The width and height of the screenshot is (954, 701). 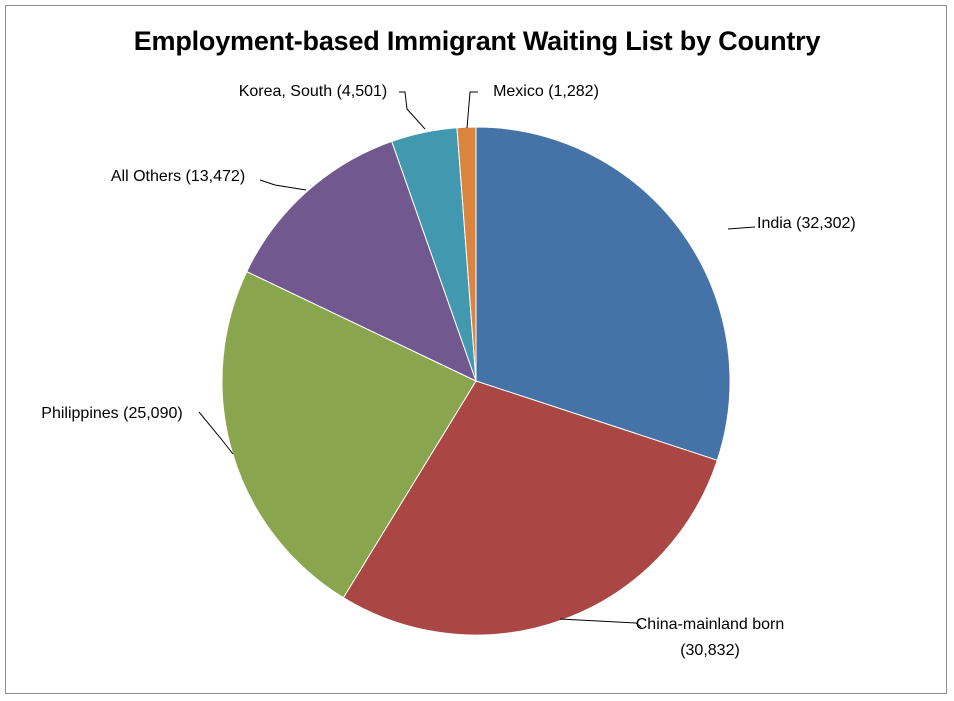 What do you see at coordinates (313, 91) in the screenshot?
I see `data-label-korea-south: Korea, South (4,501)` at bounding box center [313, 91].